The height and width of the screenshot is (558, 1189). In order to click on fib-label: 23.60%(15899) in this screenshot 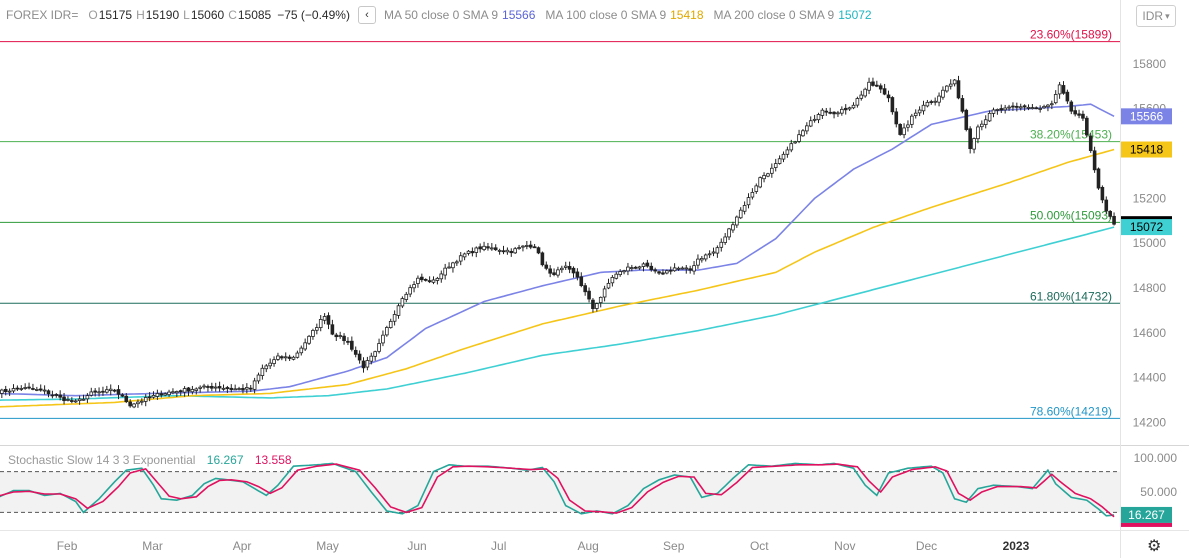, I will do `click(1071, 35)`.